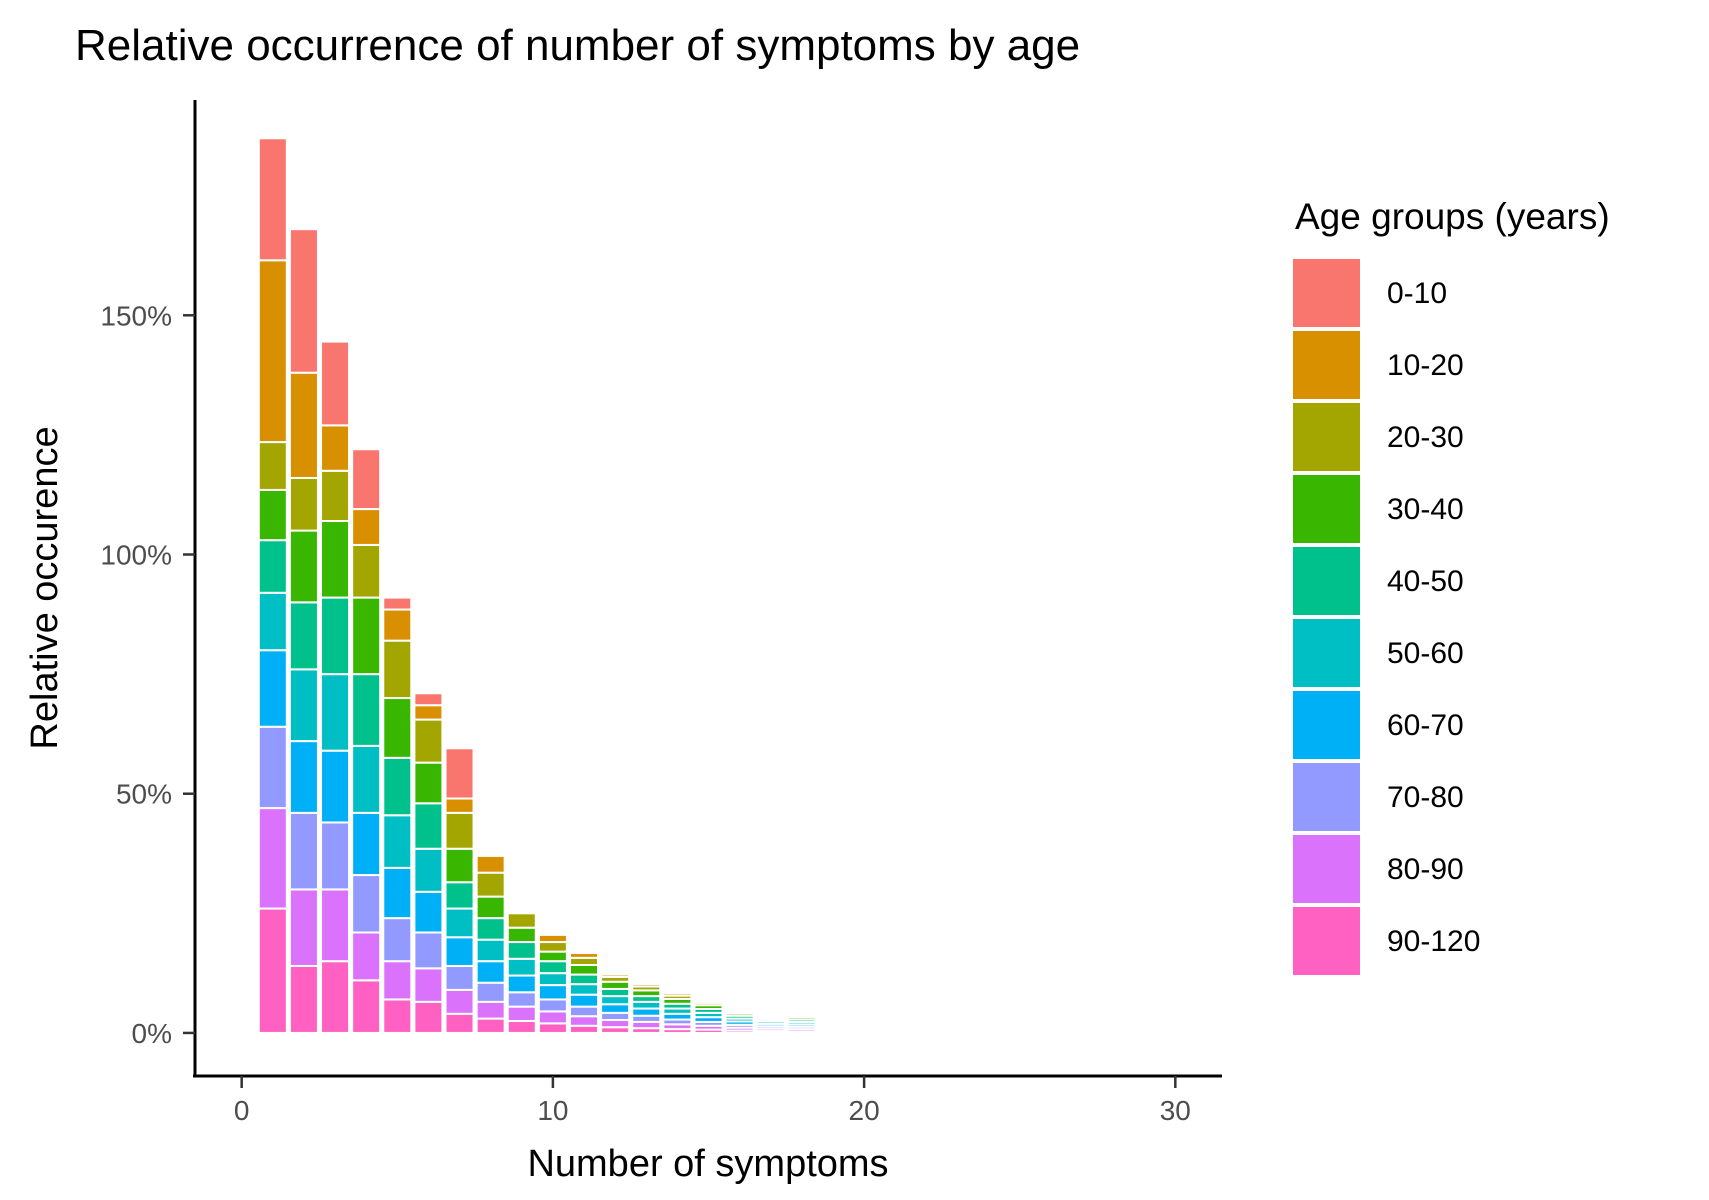 The image size is (1709, 1200). I want to click on legend-label: 70-80, so click(1425, 797).